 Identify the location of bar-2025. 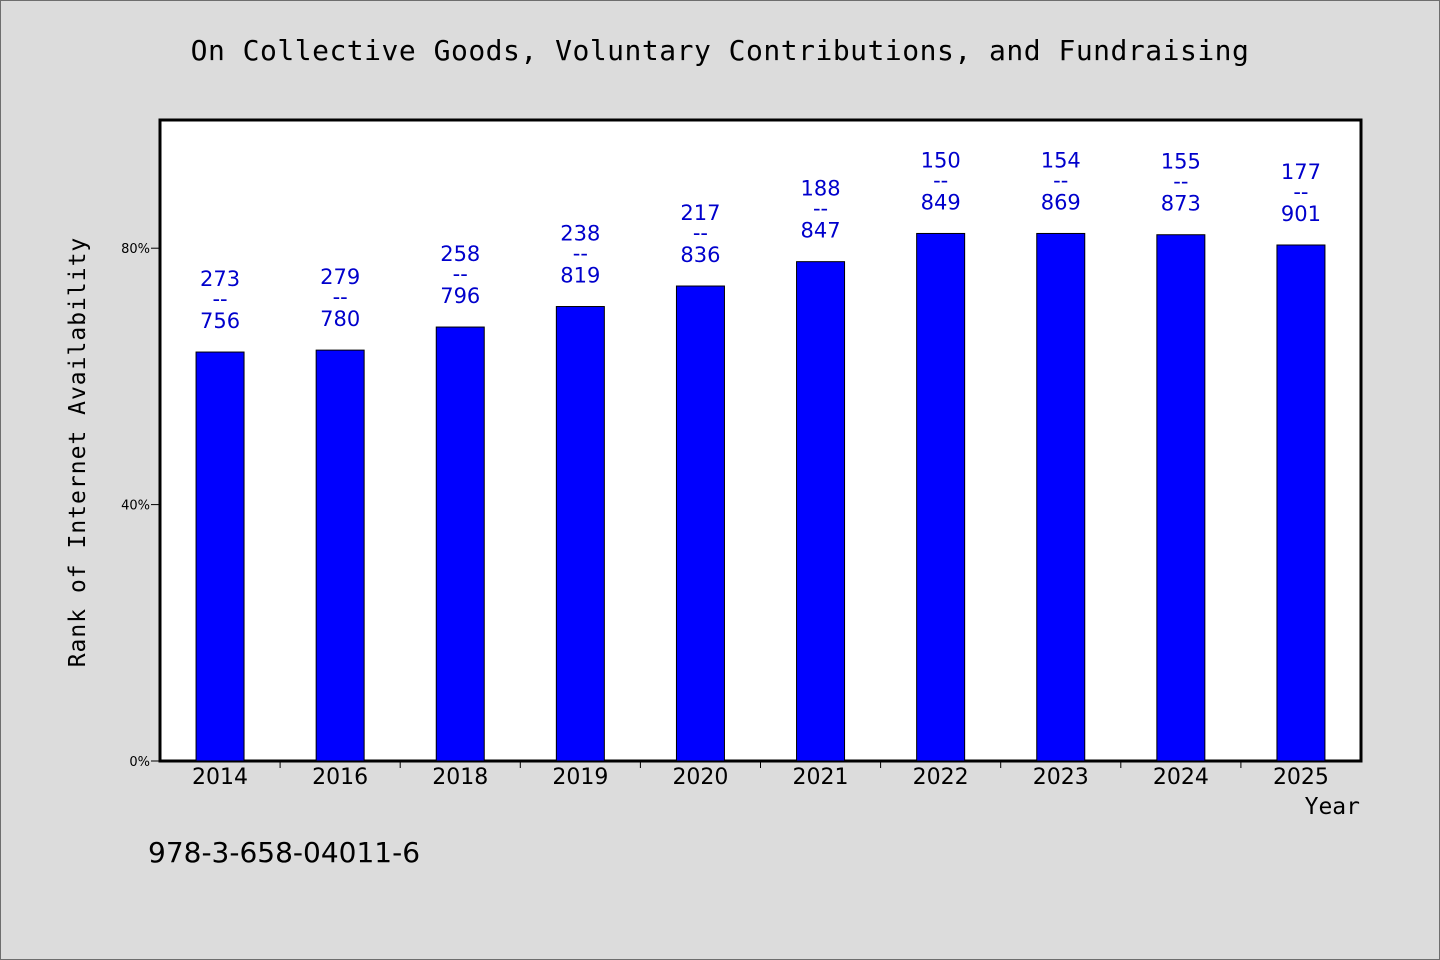
(1301, 503).